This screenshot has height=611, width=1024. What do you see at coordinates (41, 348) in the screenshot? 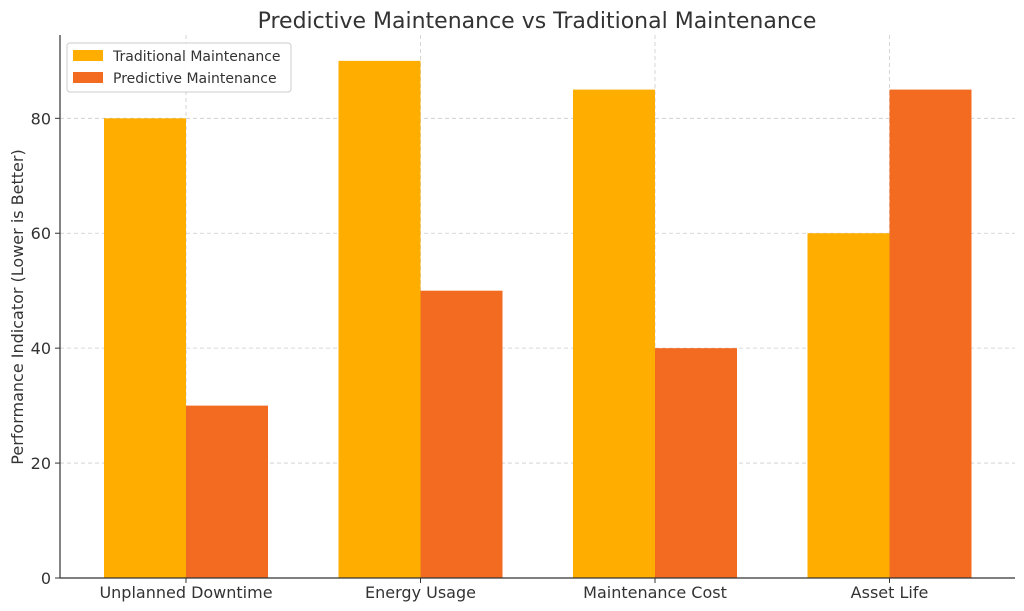
I see `y-tick-label: 40` at bounding box center [41, 348].